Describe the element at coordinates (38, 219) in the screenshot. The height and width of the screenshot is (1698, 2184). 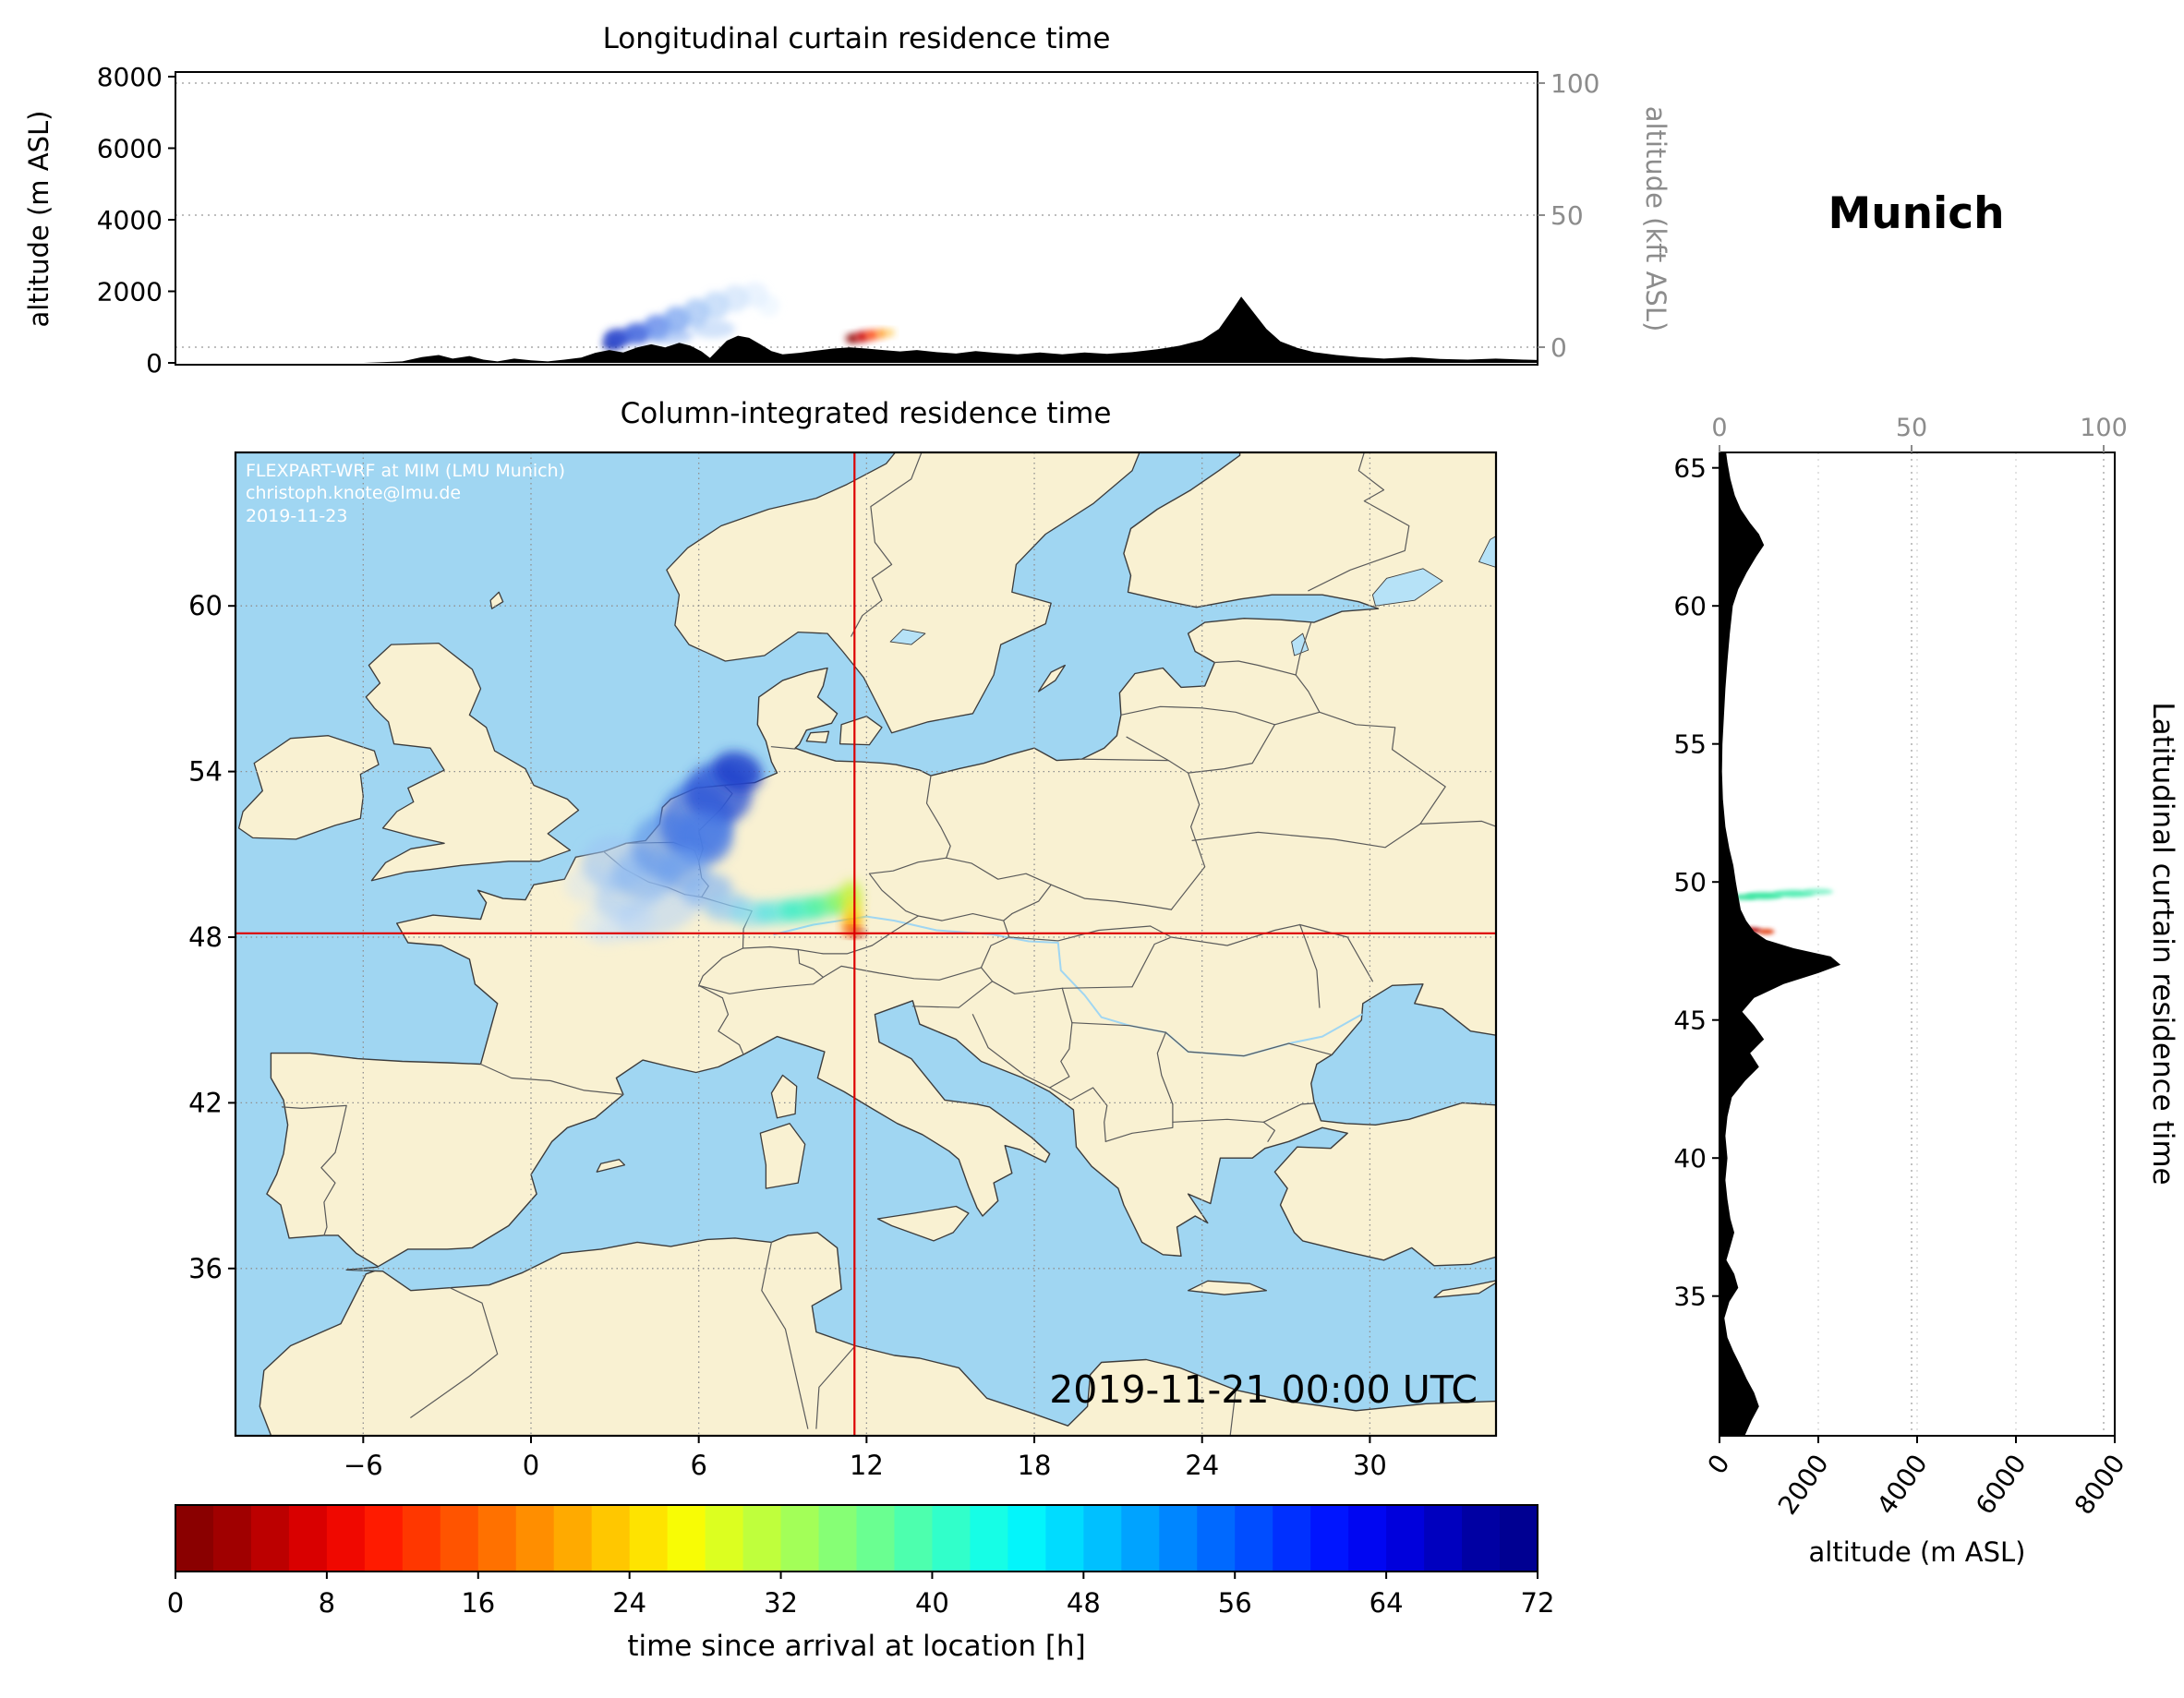
I see `top-panel-ylabel-left: altitude (m ASL)` at that location.